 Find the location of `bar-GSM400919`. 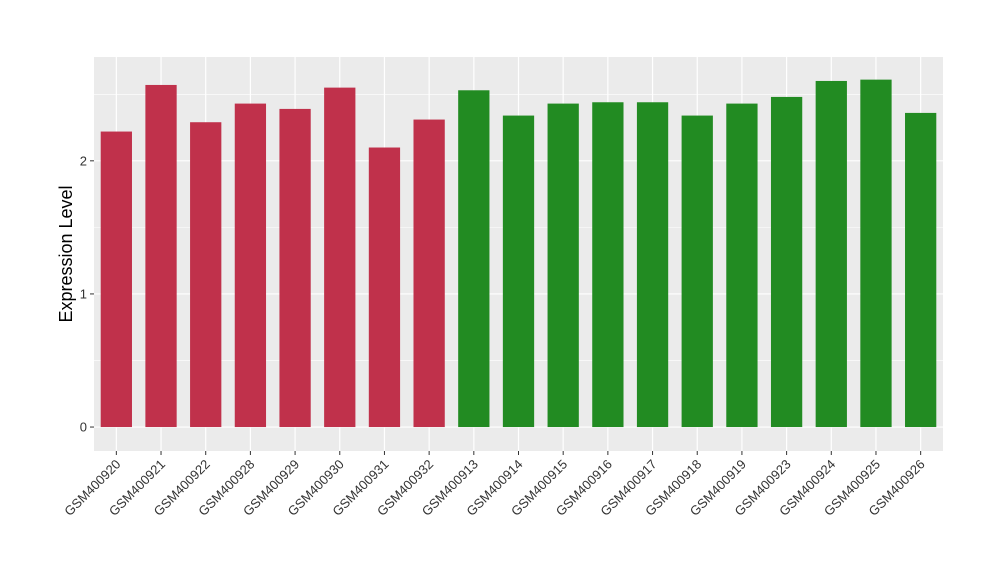

bar-GSM400919 is located at coordinates (742, 265).